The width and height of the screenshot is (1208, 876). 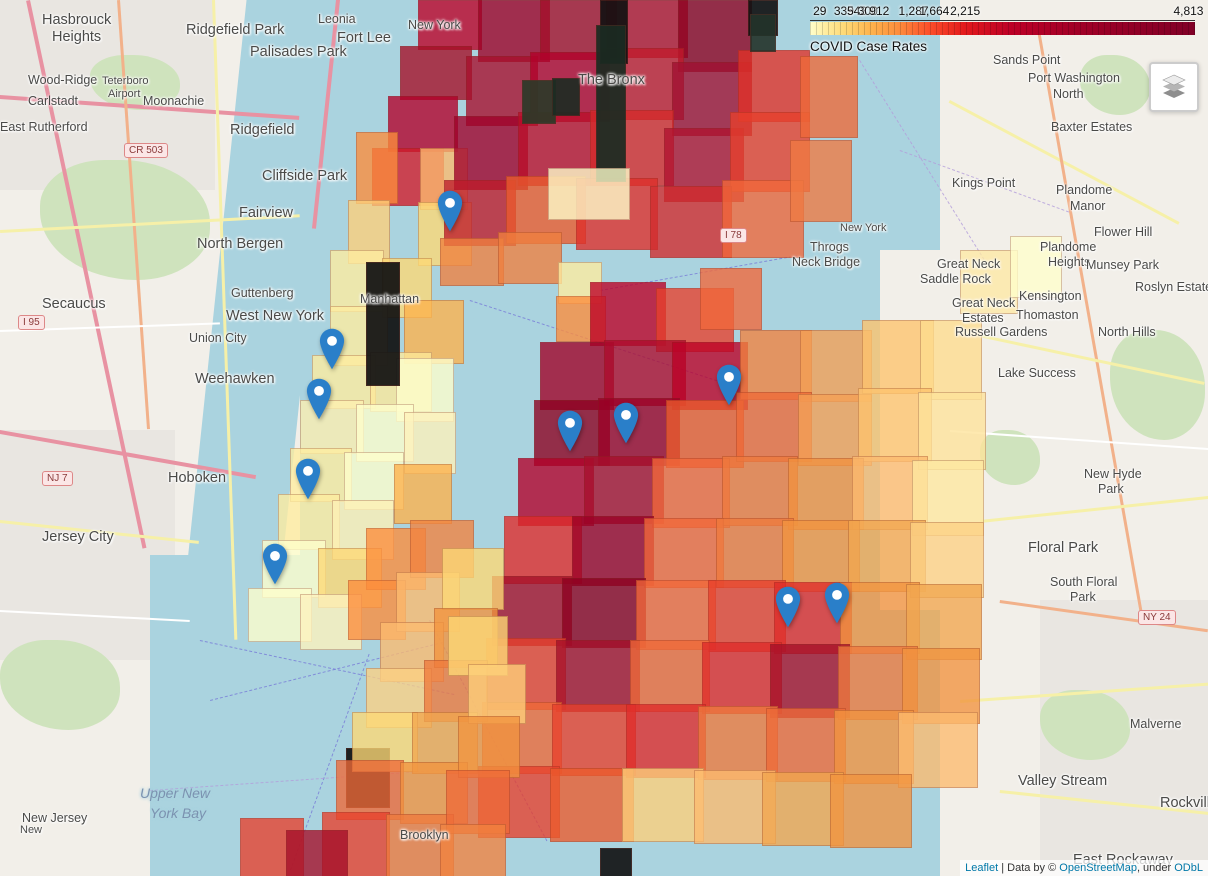 I want to click on place-label: Rockvill, so click(x=1184, y=803).